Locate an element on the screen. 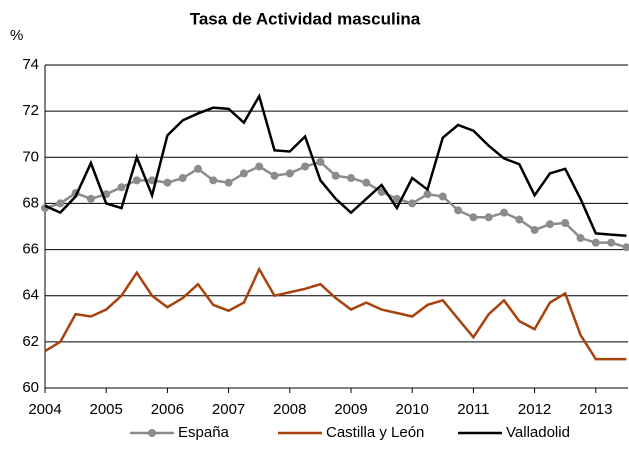  x-tick-label: 2004 is located at coordinates (44, 409).